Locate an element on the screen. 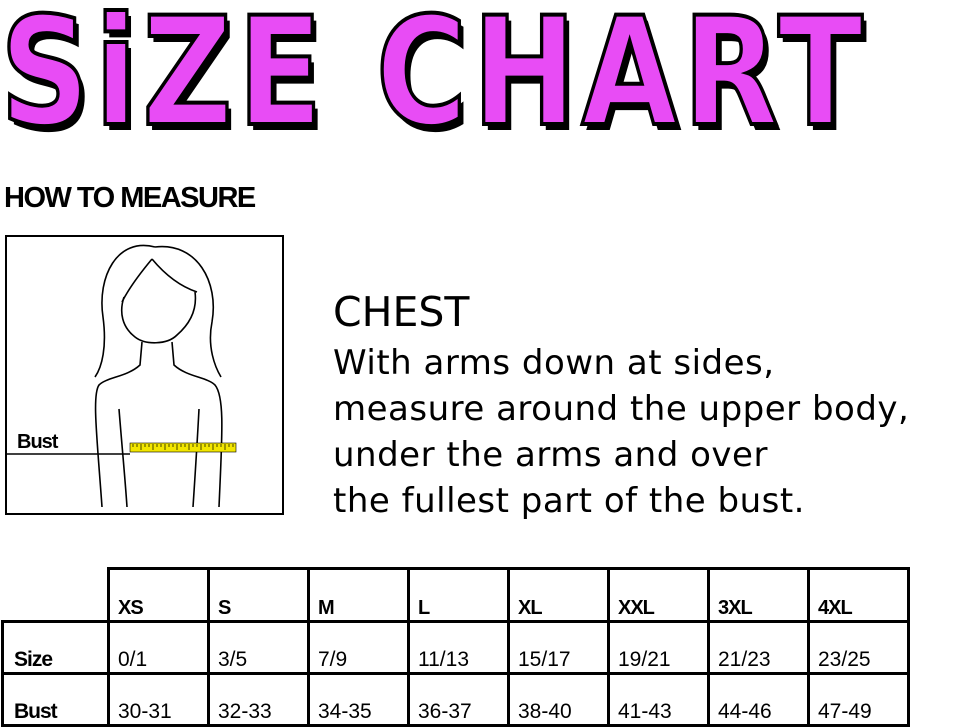 The width and height of the screenshot is (953, 727). table-cell: 7/9 is located at coordinates (358, 647).